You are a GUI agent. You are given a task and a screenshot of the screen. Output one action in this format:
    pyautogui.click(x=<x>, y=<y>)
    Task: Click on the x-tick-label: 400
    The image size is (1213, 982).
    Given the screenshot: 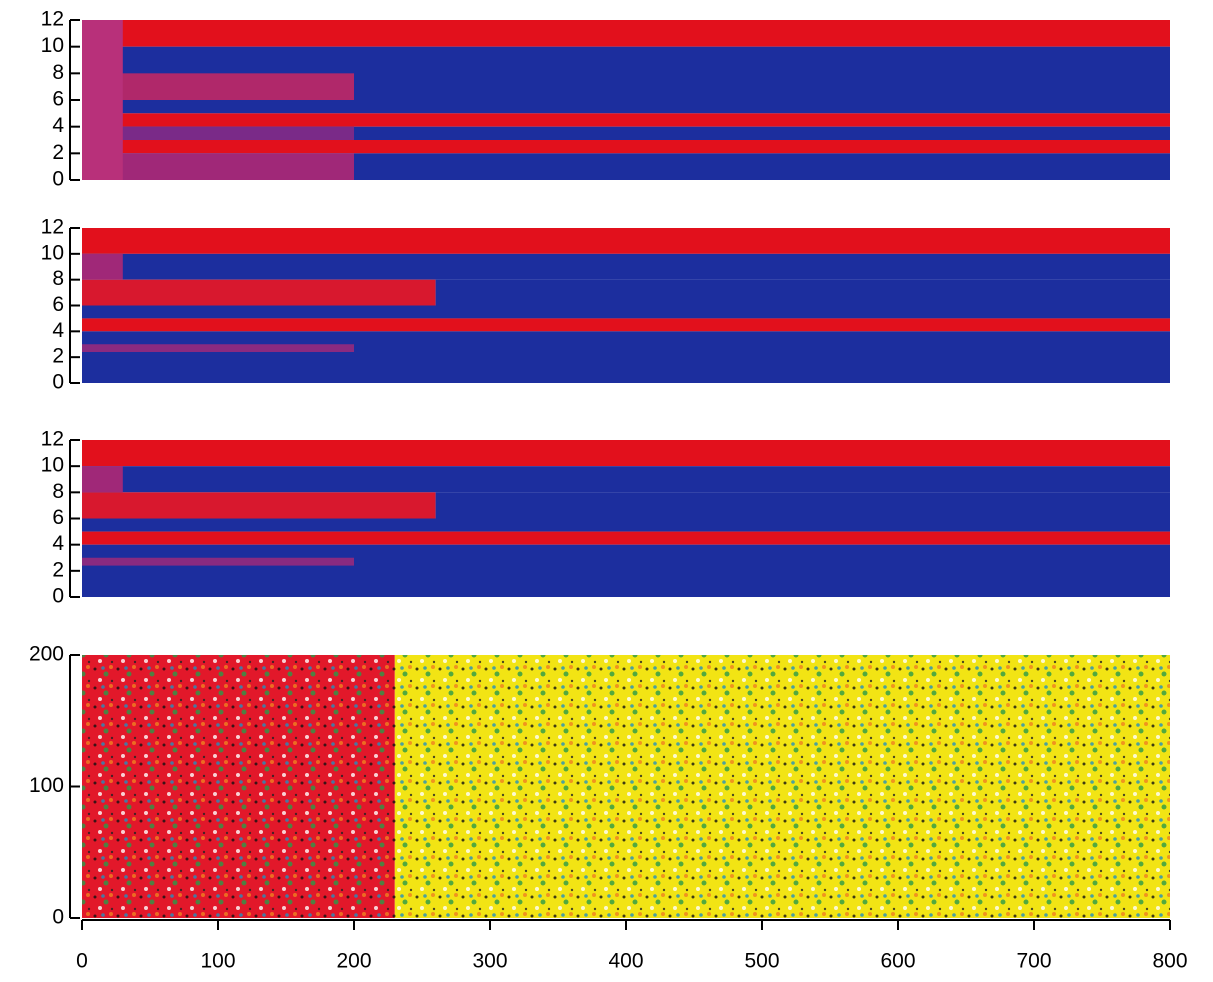 What is the action you would take?
    pyautogui.click(x=625, y=961)
    